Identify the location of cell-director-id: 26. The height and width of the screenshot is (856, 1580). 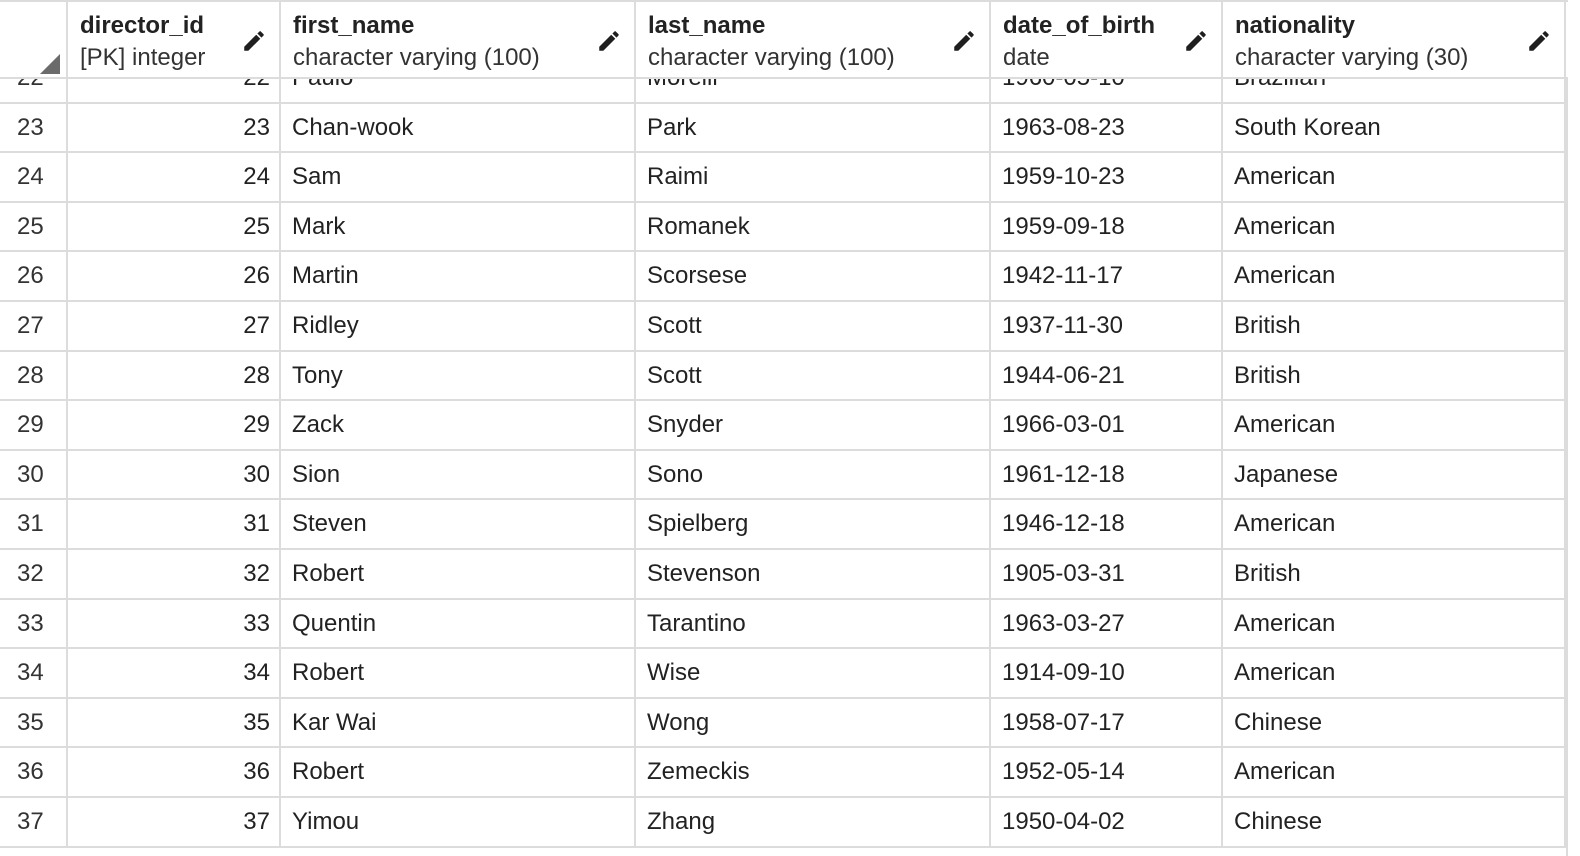
(174, 276).